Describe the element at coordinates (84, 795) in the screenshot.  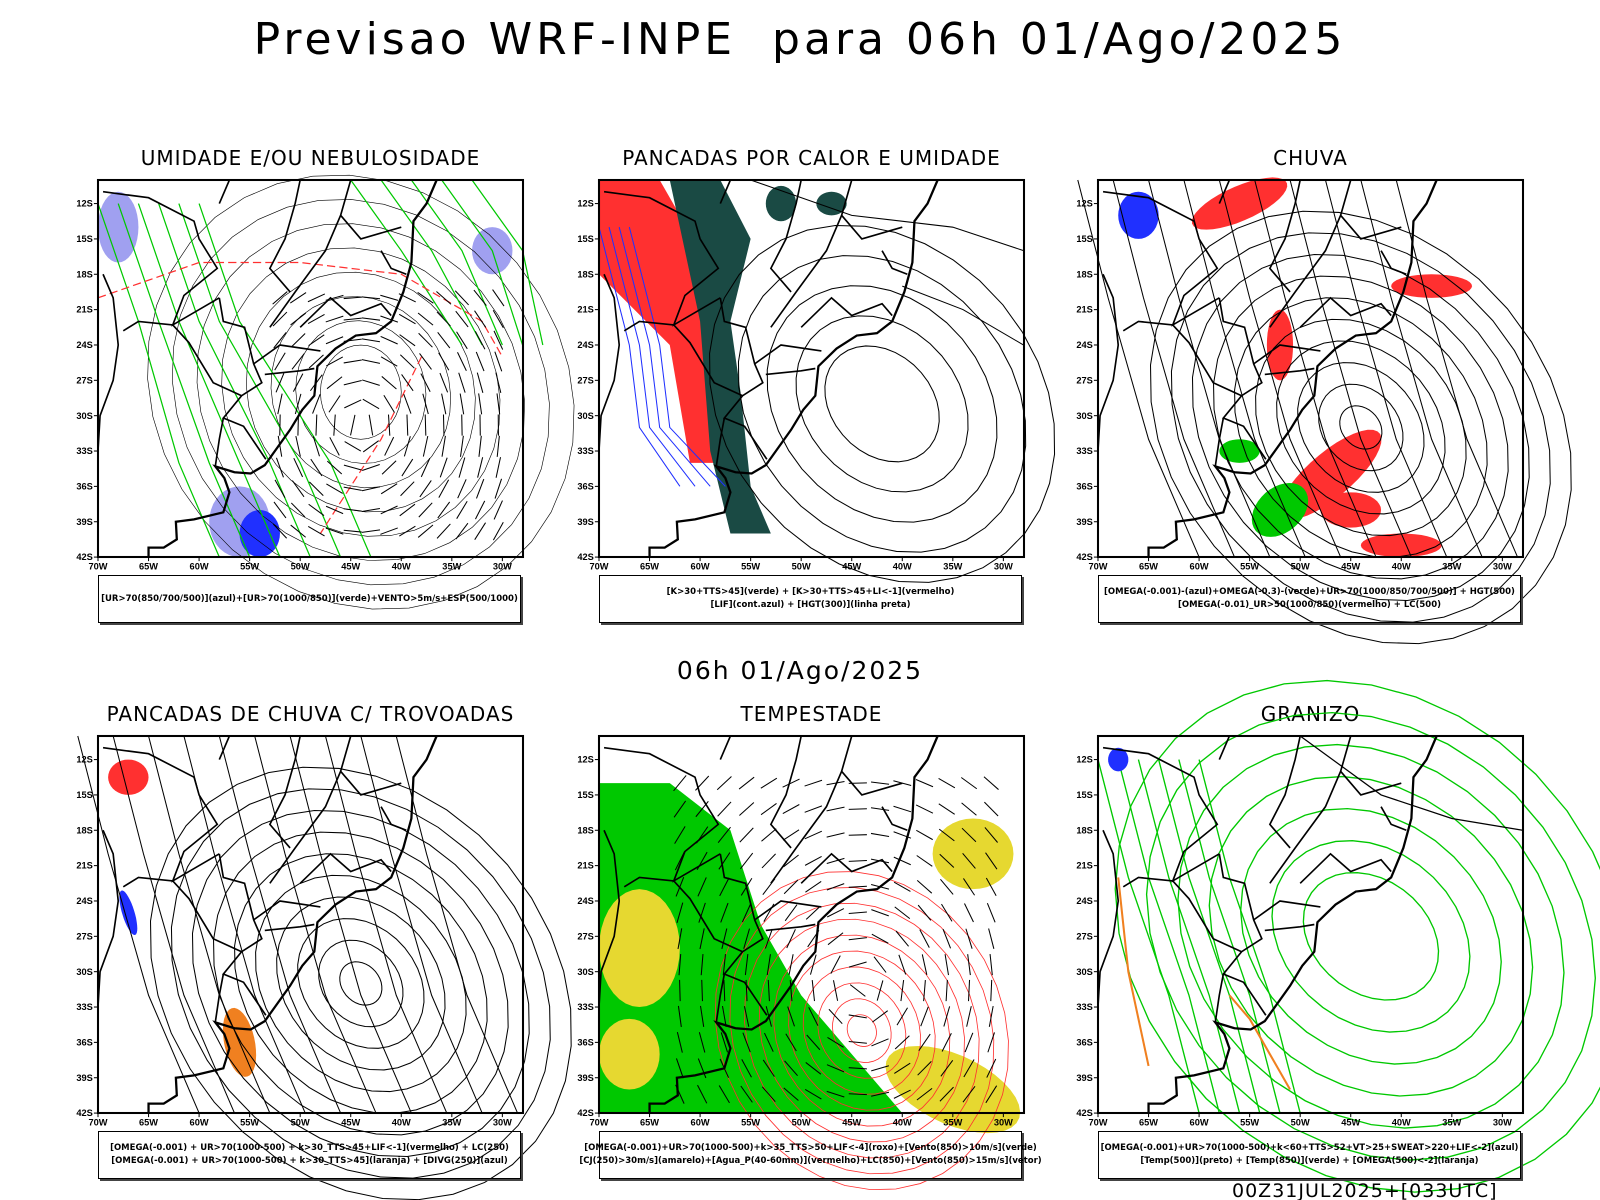
I see `lat-tick-label: 15S` at that location.